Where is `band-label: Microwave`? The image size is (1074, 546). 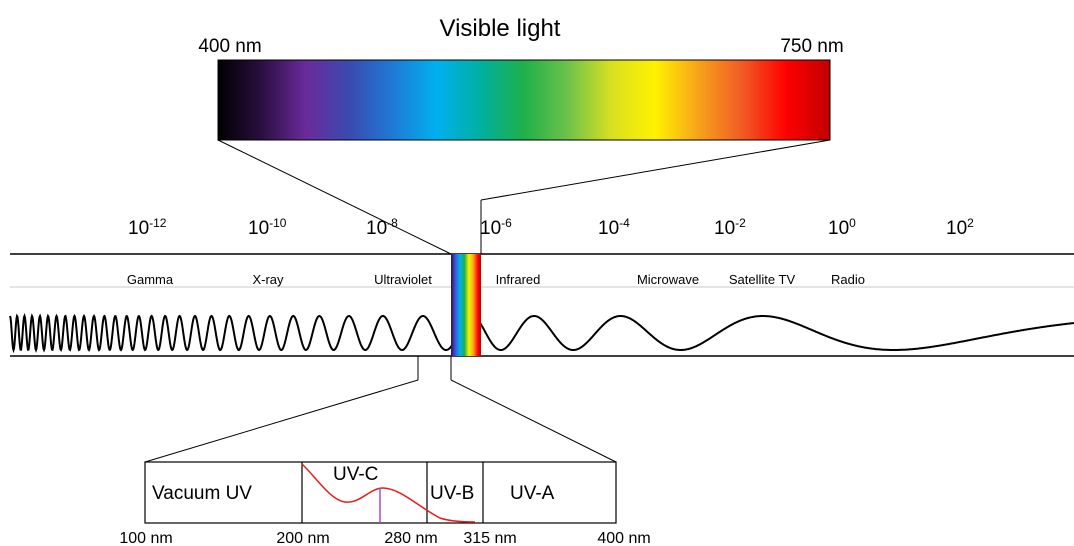 band-label: Microwave is located at coordinates (668, 279).